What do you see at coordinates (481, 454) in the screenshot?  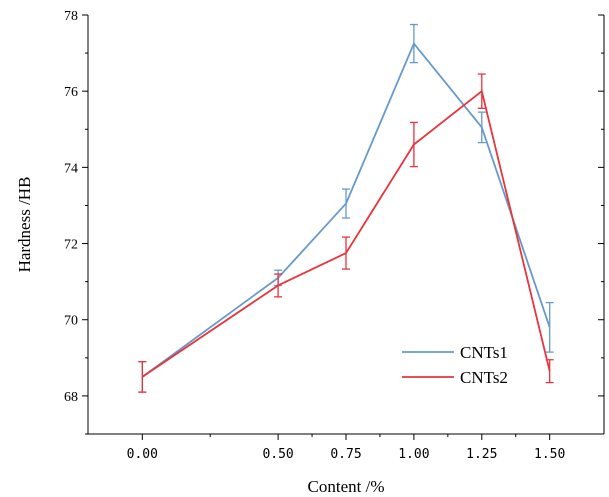 I see `x-tick-label: 1.25` at bounding box center [481, 454].